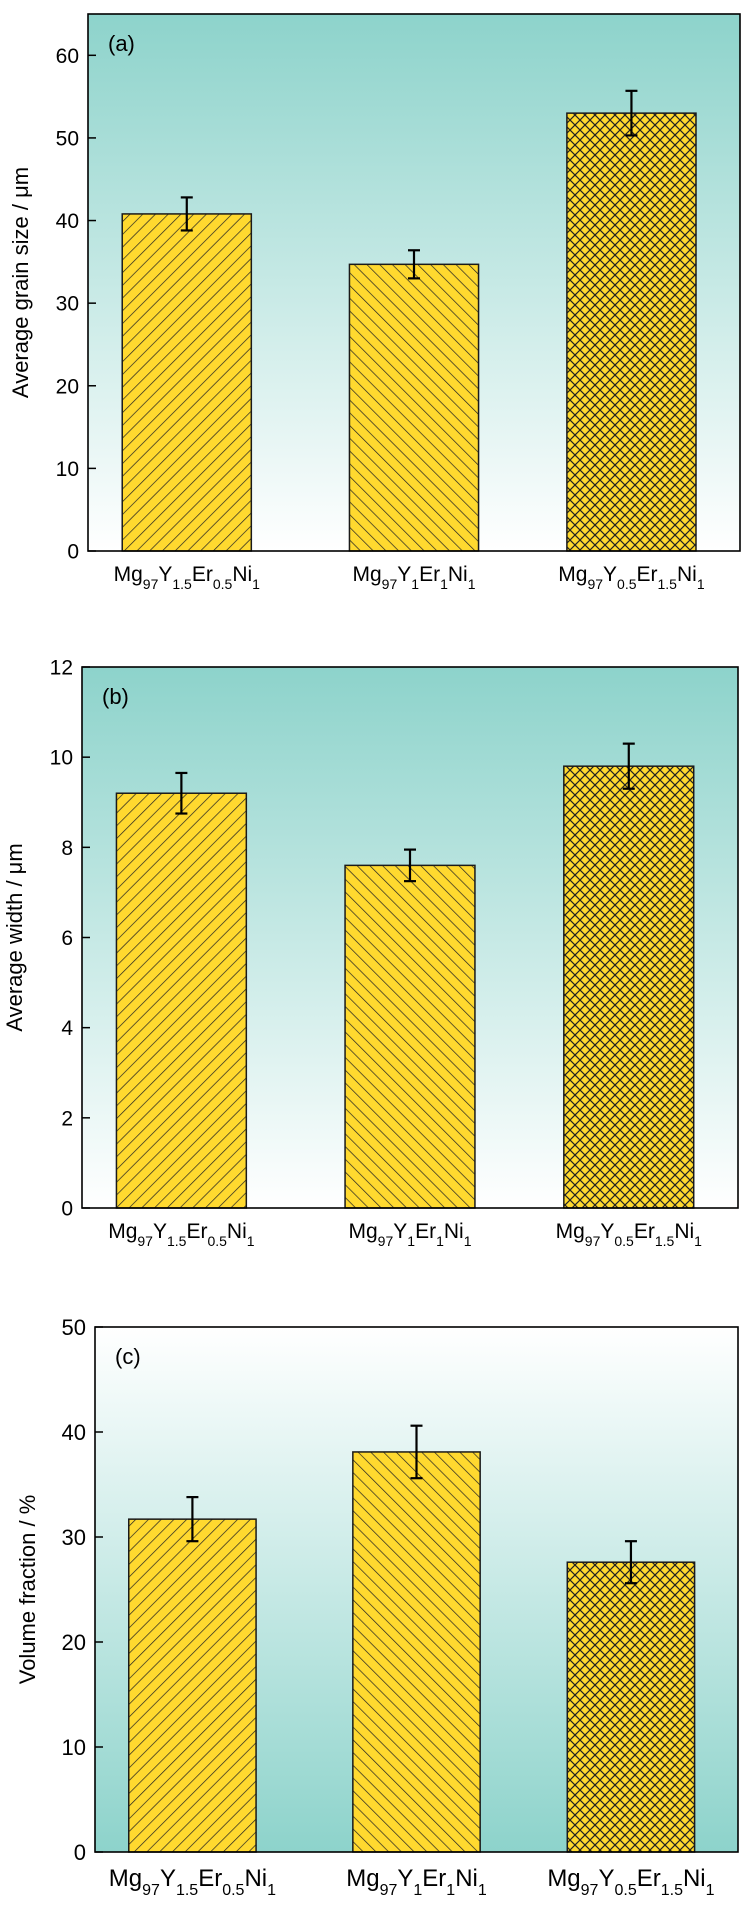  I want to click on y-tick-label: 4, so click(67, 1028).